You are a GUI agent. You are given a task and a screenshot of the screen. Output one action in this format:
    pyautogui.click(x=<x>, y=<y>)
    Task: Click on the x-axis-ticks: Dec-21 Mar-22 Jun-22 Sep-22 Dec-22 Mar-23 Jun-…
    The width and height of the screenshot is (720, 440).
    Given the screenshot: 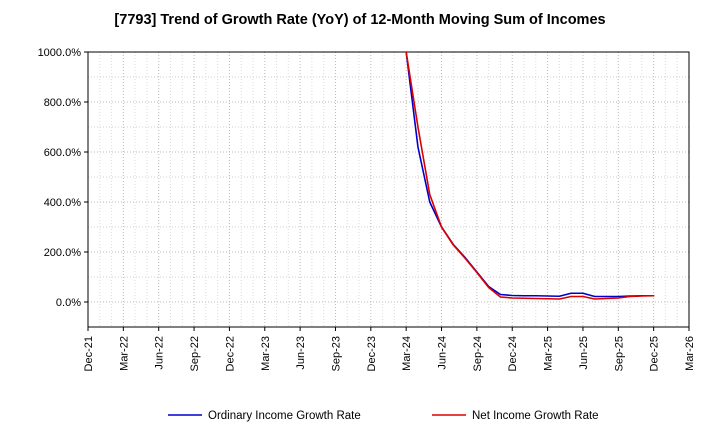 What is the action you would take?
    pyautogui.click(x=389, y=349)
    